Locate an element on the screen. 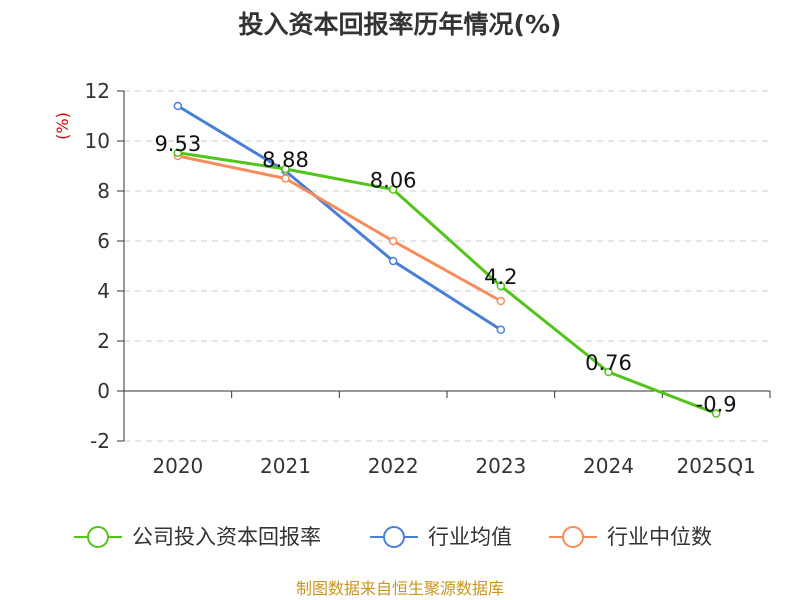 The image size is (800, 600). y-tick-label: 0 is located at coordinates (103, 391).